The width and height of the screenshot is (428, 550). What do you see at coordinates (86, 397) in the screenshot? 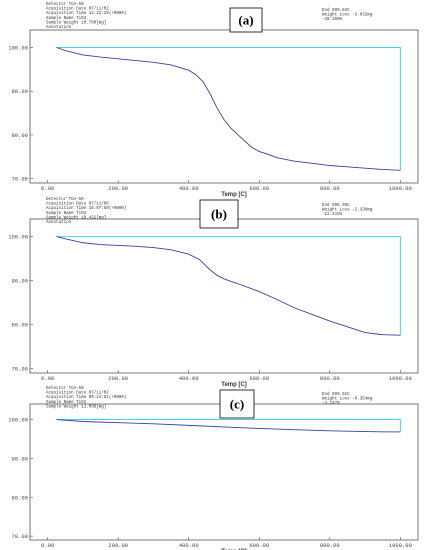
I see `header-left-line: Acquisition Time 09:24:51(+0900)` at bounding box center [86, 397].